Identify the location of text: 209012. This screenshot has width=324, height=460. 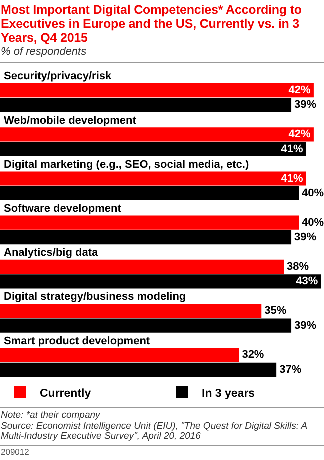
(15, 452).